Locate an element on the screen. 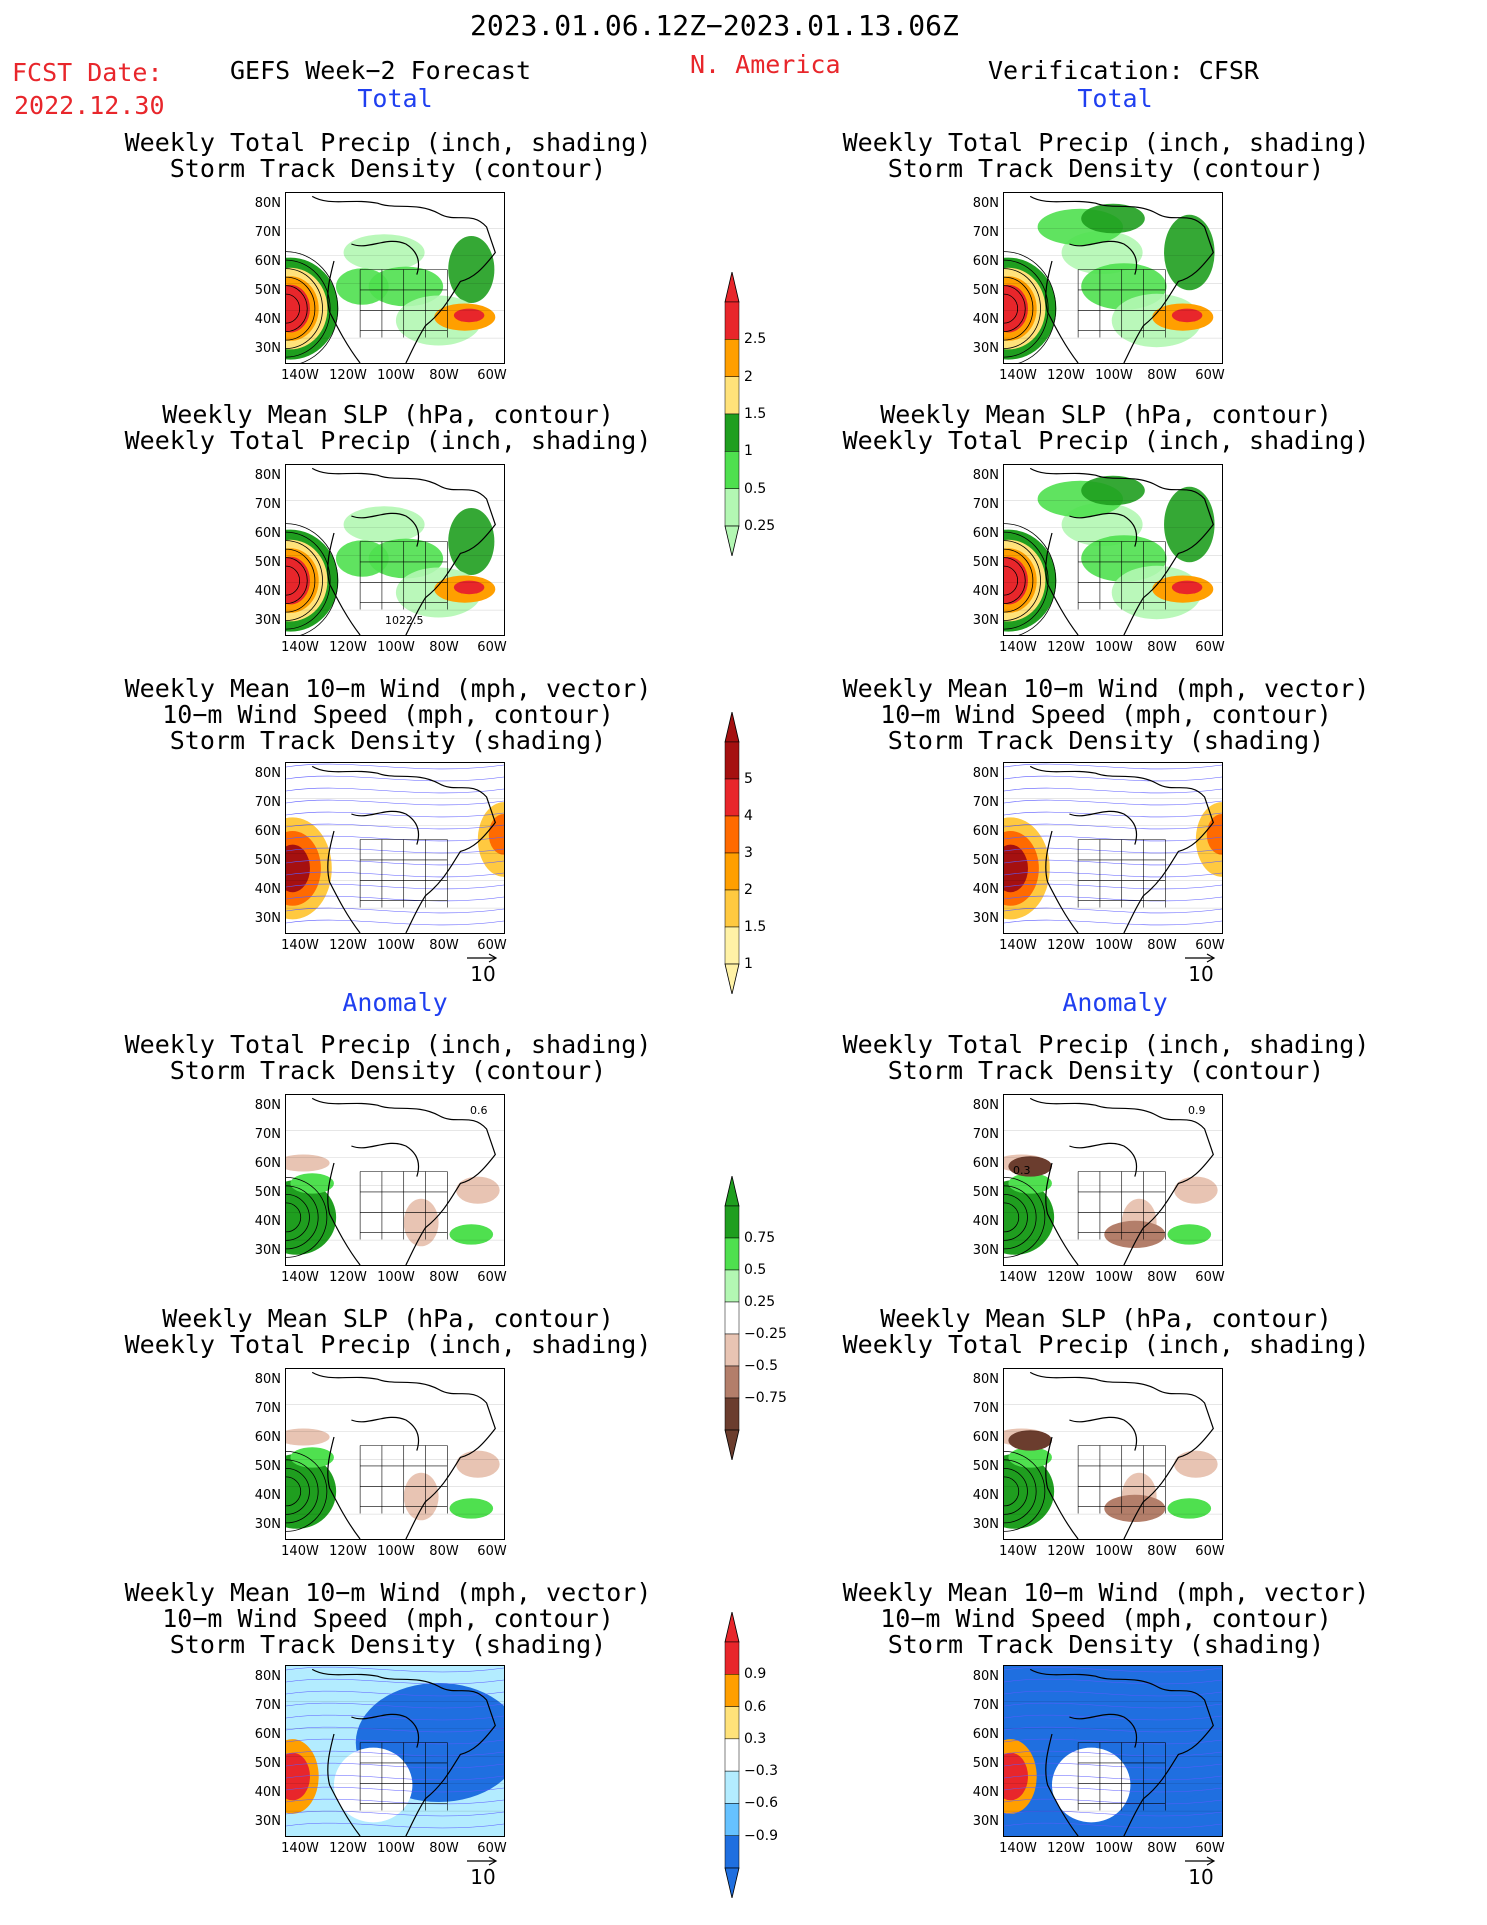 This screenshot has width=1487, height=1925. contour-label: 0.9 is located at coordinates (1197, 1110).